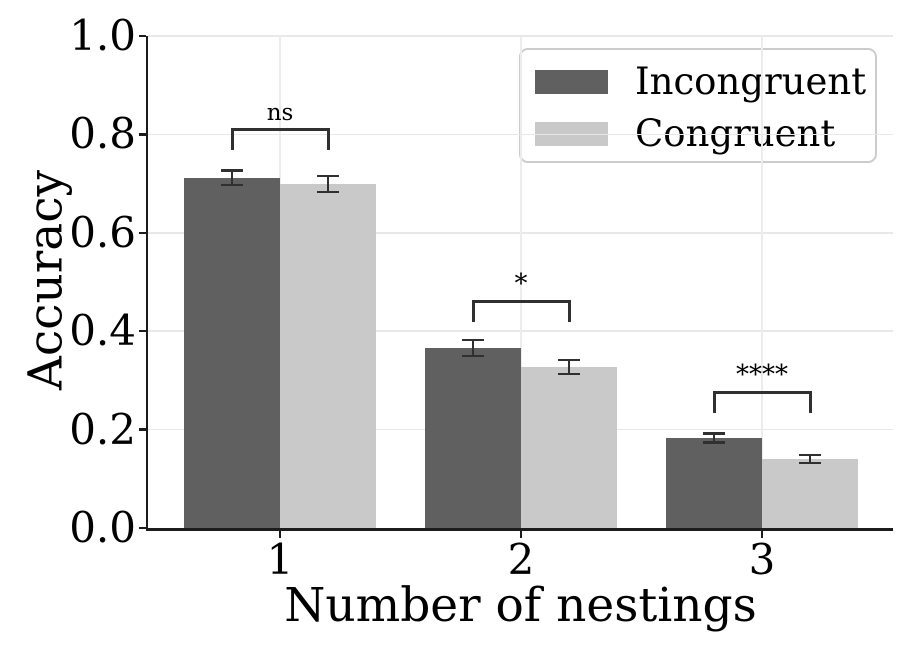  I want to click on y-tick-label: 0.8, so click(102, 134).